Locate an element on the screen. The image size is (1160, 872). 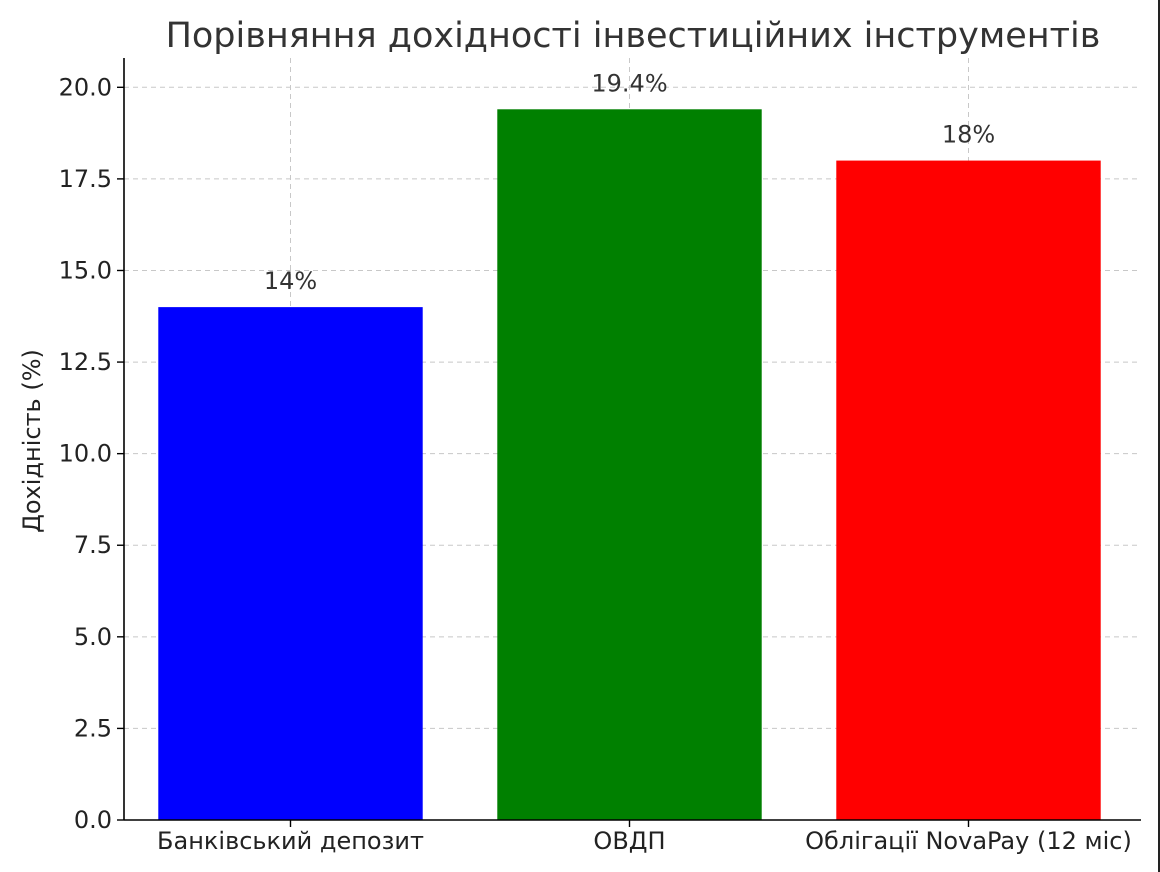
bar-value-label: 14% is located at coordinates (290, 281).